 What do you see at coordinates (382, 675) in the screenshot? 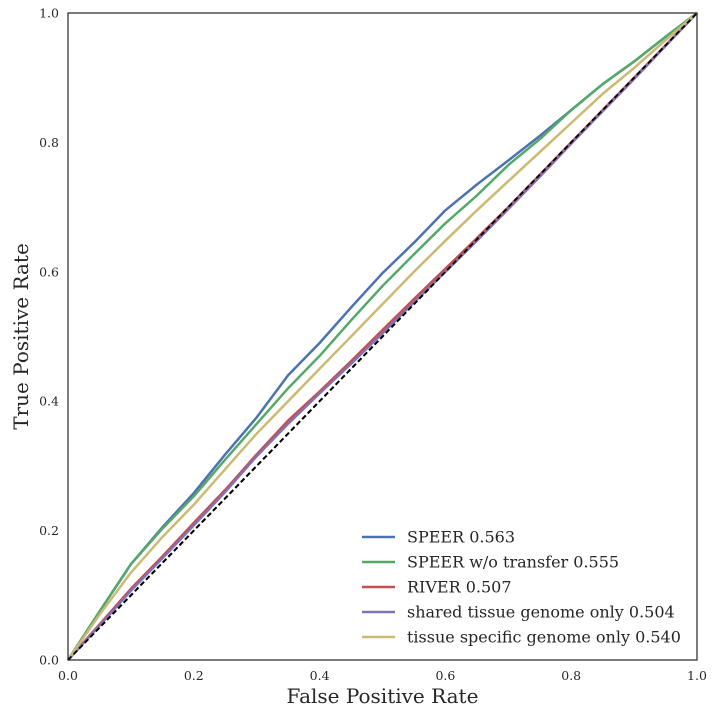
I see `x-axis-ticks: 0.0 0.2 0.4 0.6 0.8 1.0` at bounding box center [382, 675].